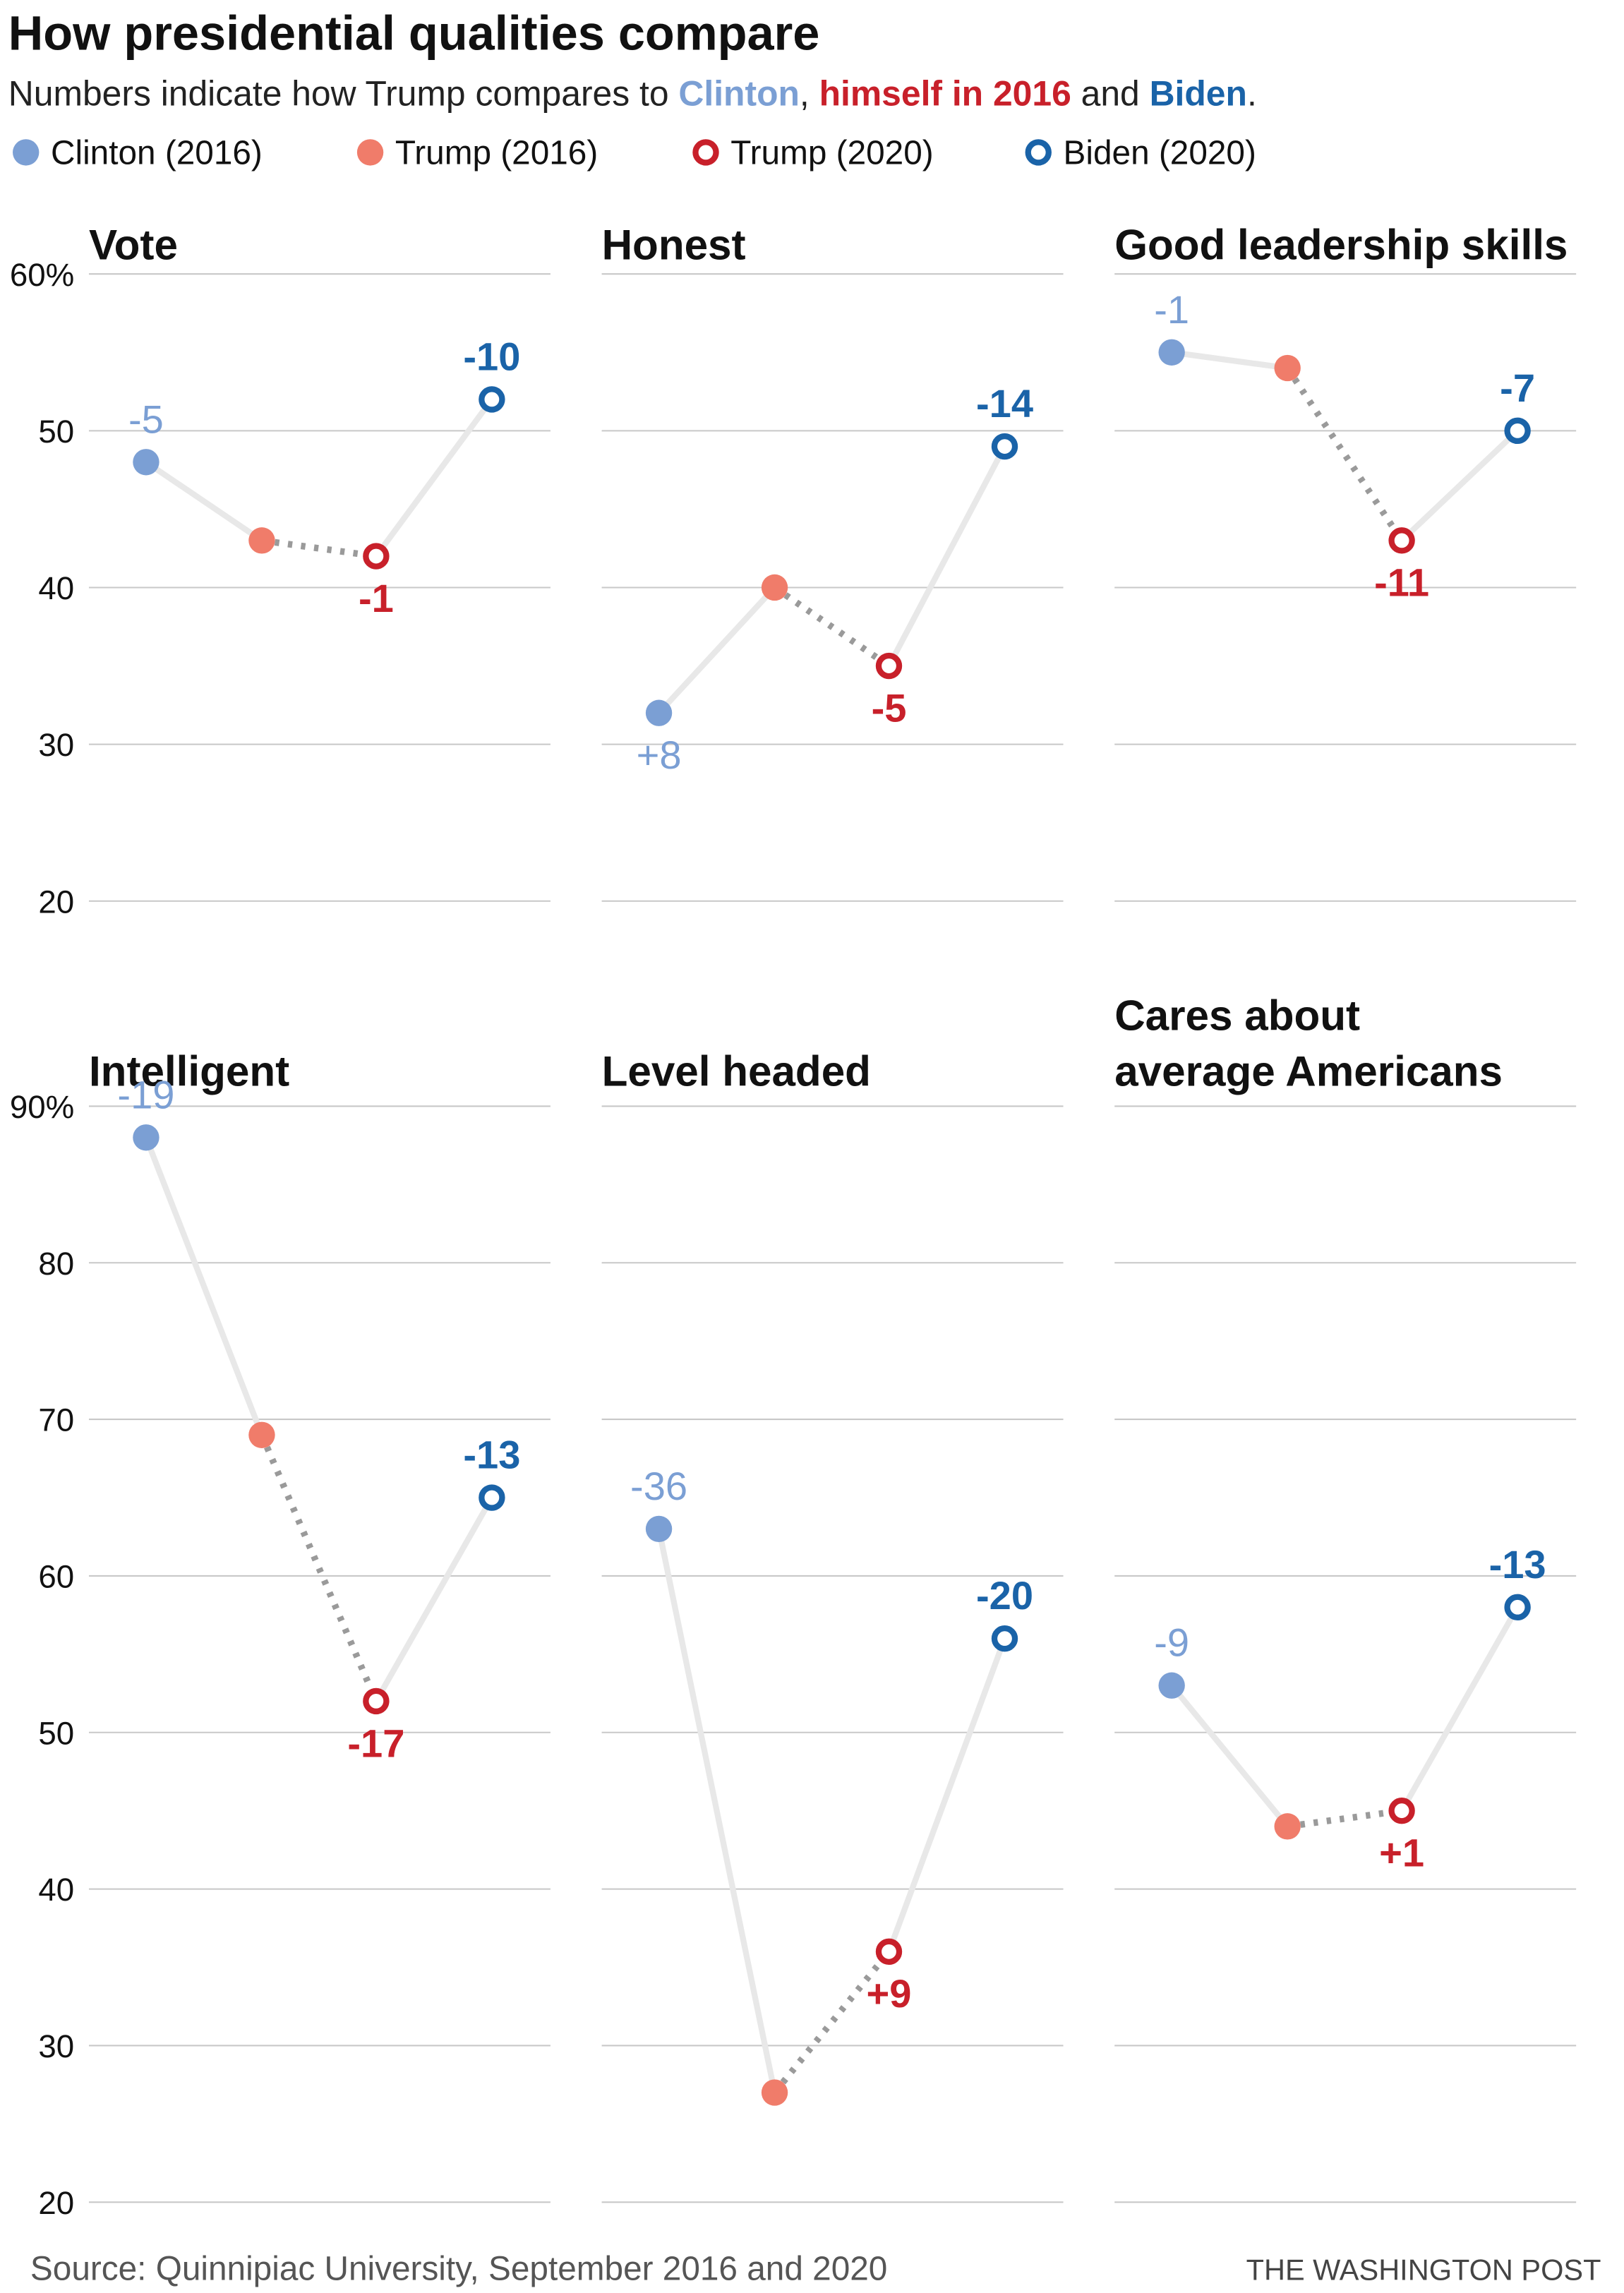 This screenshot has width=1624, height=2293. I want to click on legend-label: Biden (2020), so click(1160, 153).